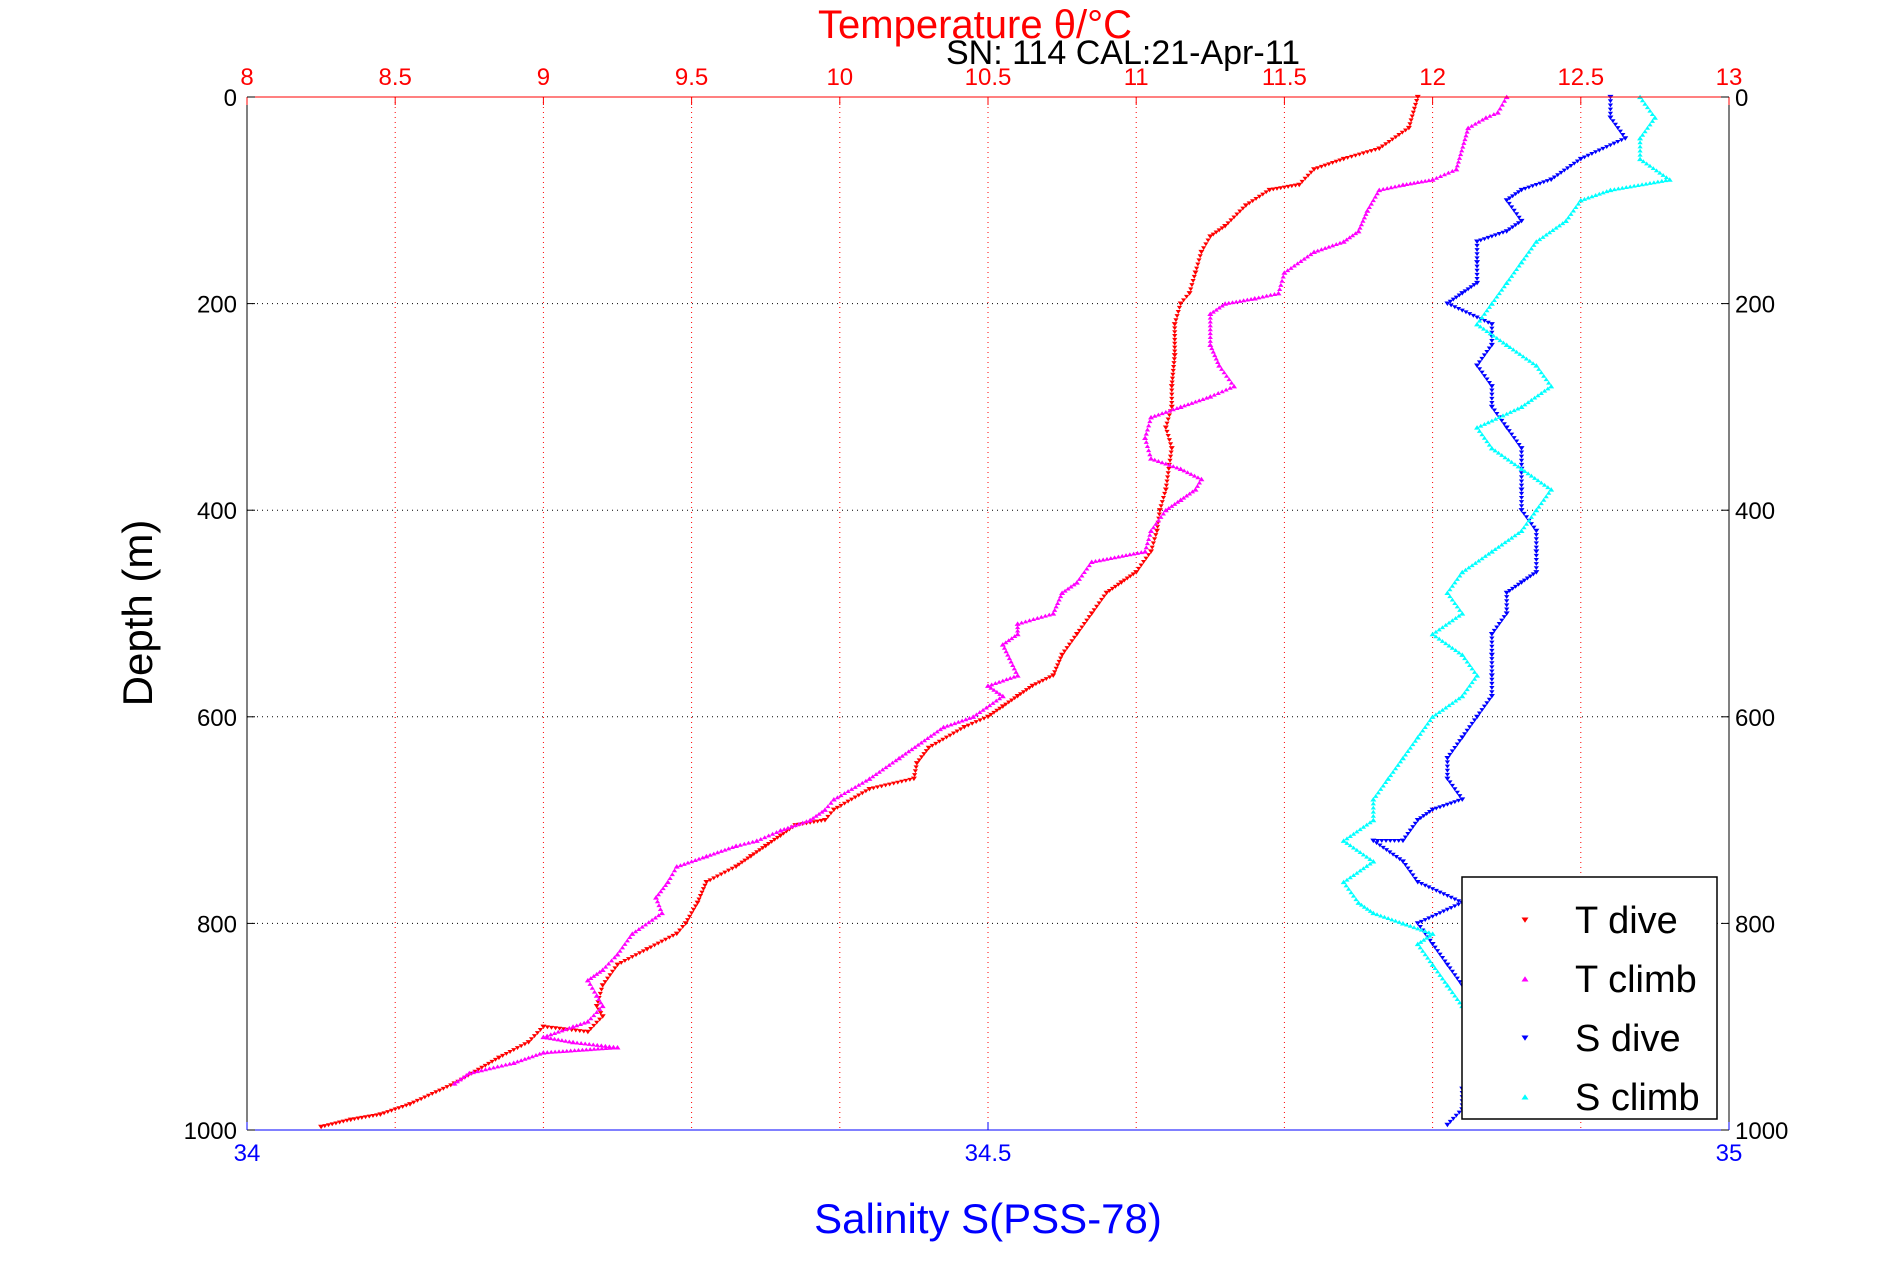  I want to click on y-axis-label: Depth (m), so click(137, 613).